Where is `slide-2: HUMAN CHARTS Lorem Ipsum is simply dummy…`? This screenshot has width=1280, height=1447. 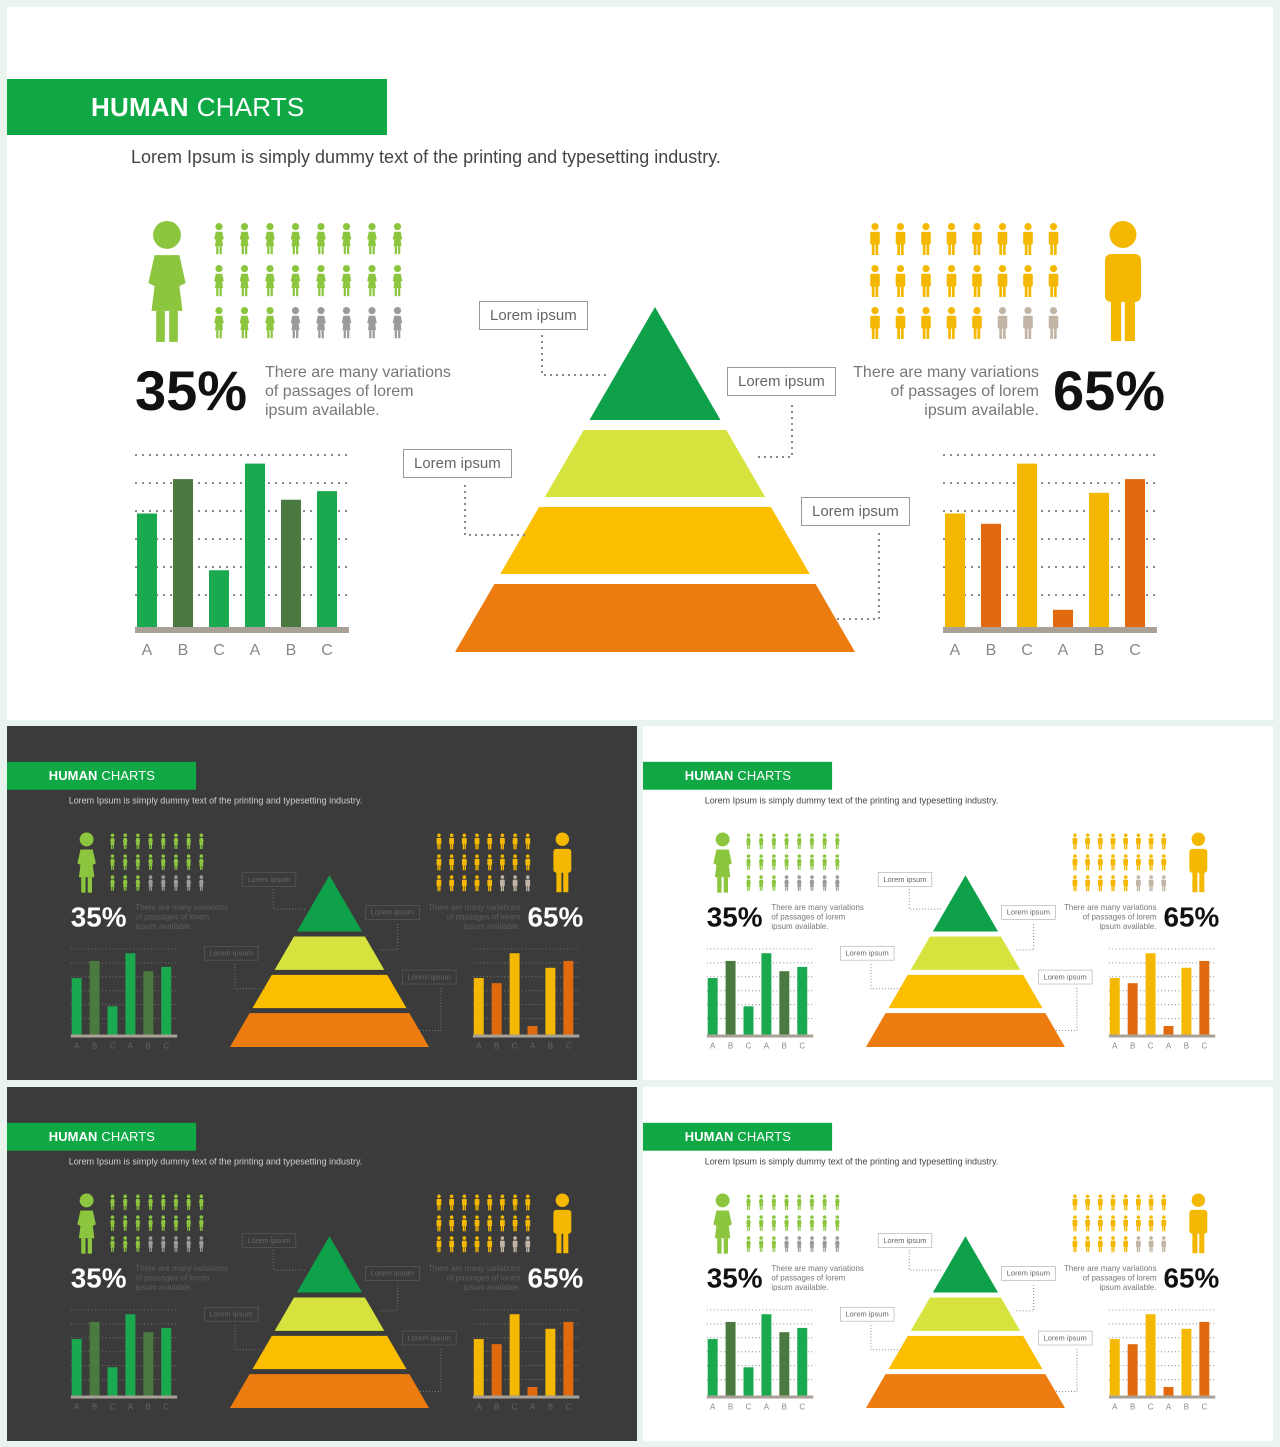 slide-2: HUMAN CHARTS Lorem Ipsum is simply dummy… is located at coordinates (322, 903).